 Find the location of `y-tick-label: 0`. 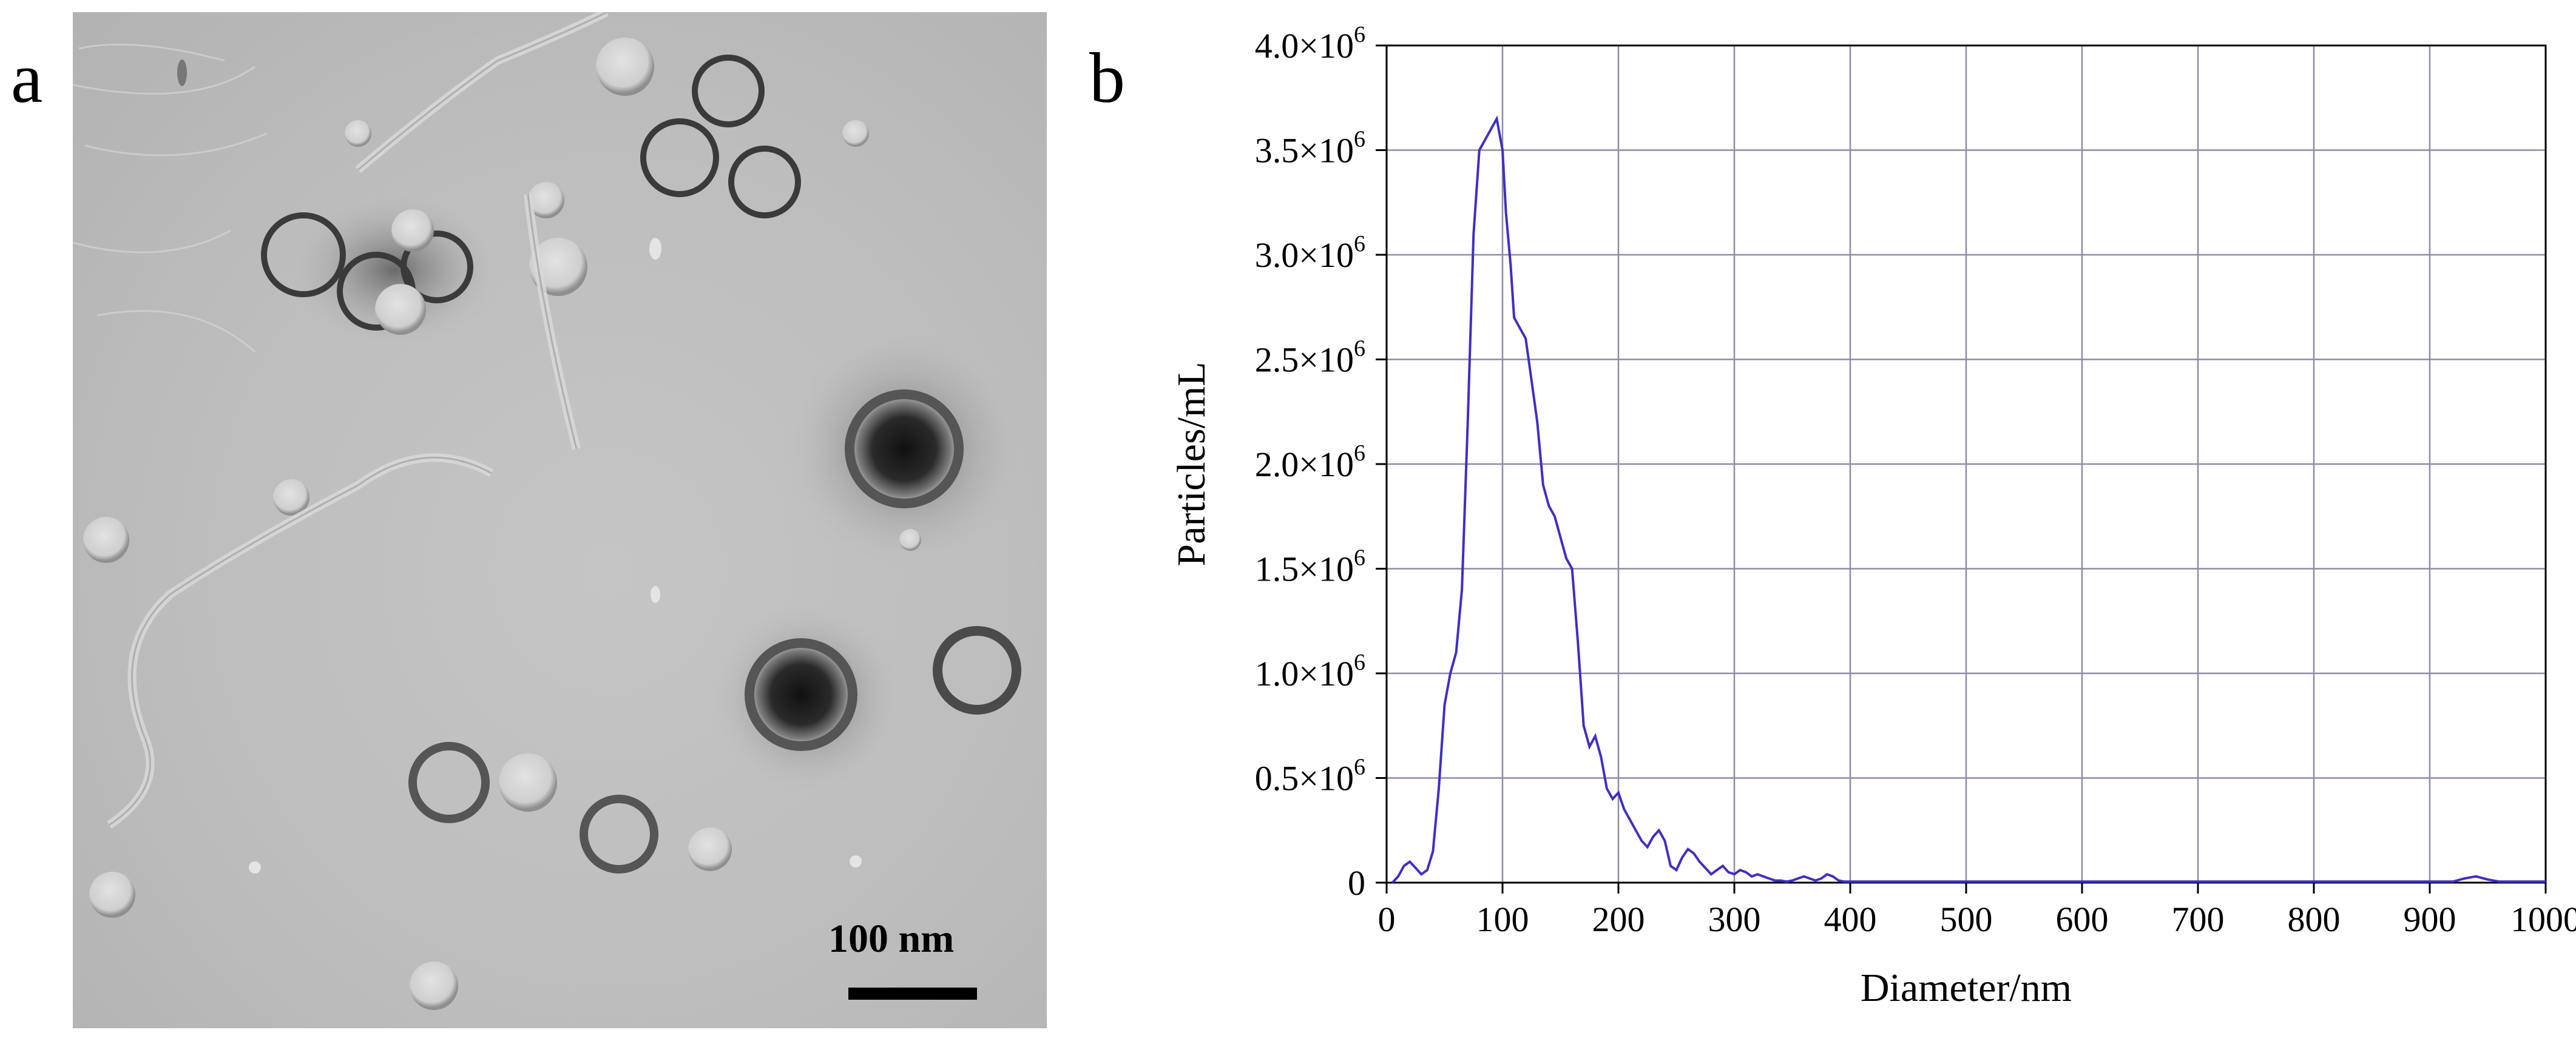

y-tick-label: 0 is located at coordinates (1356, 883).